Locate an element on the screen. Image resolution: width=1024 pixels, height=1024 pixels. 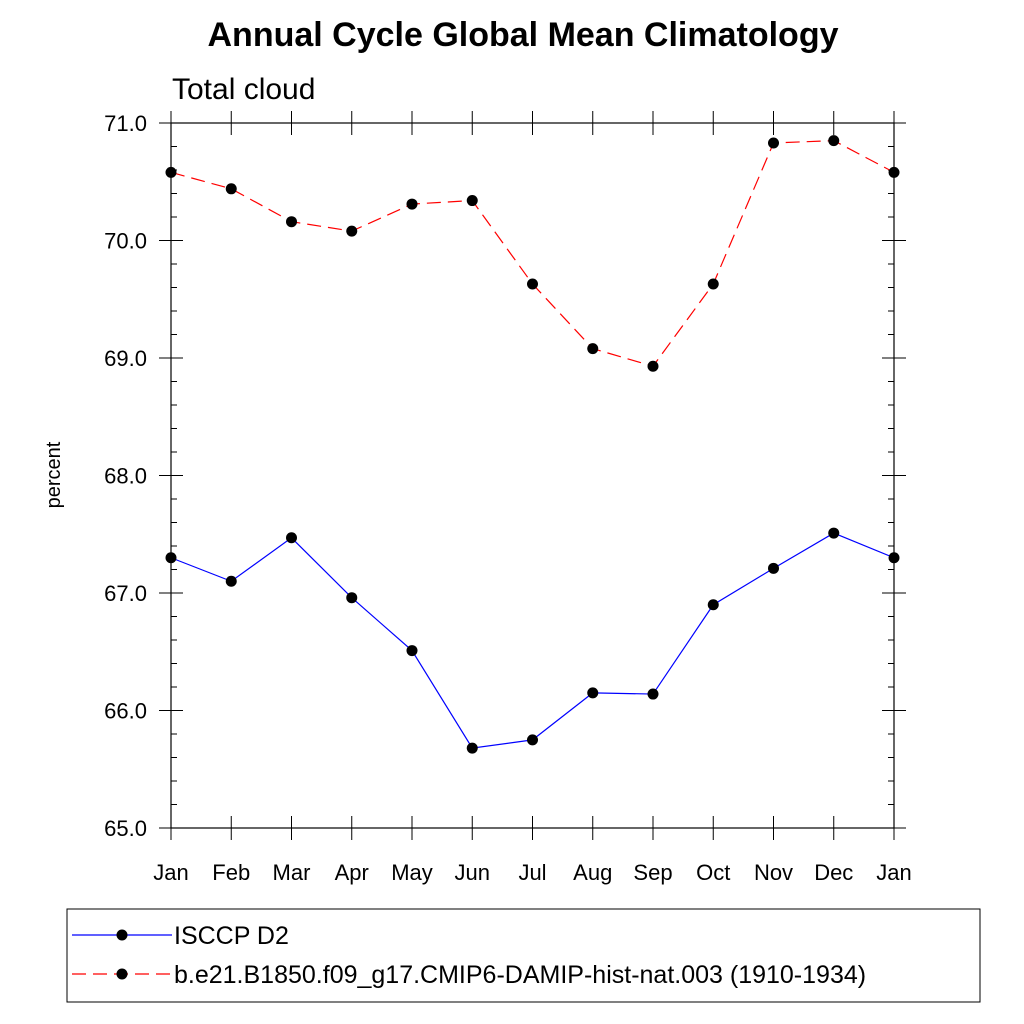
x-tick-label: Jul is located at coordinates (532, 872).